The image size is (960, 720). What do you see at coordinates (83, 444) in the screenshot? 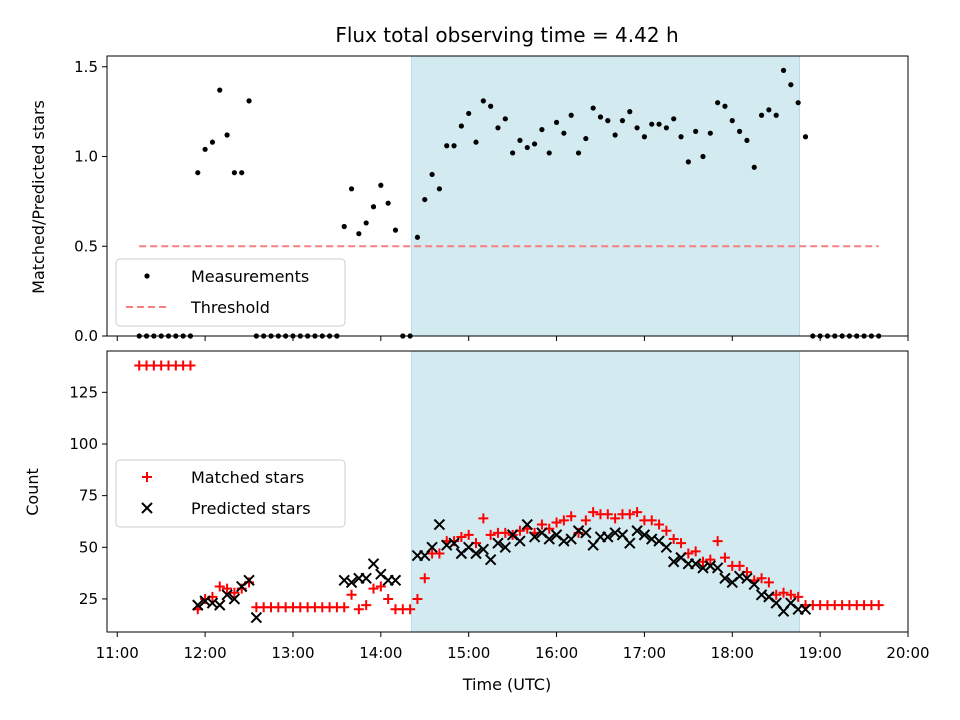
I see `y-tick-label: 100` at bounding box center [83, 444].